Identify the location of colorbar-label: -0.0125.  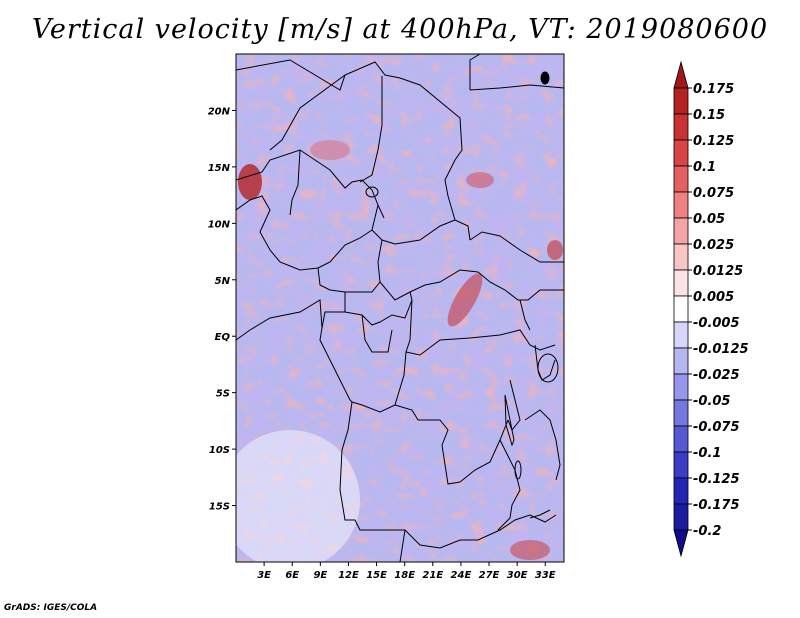
(721, 349).